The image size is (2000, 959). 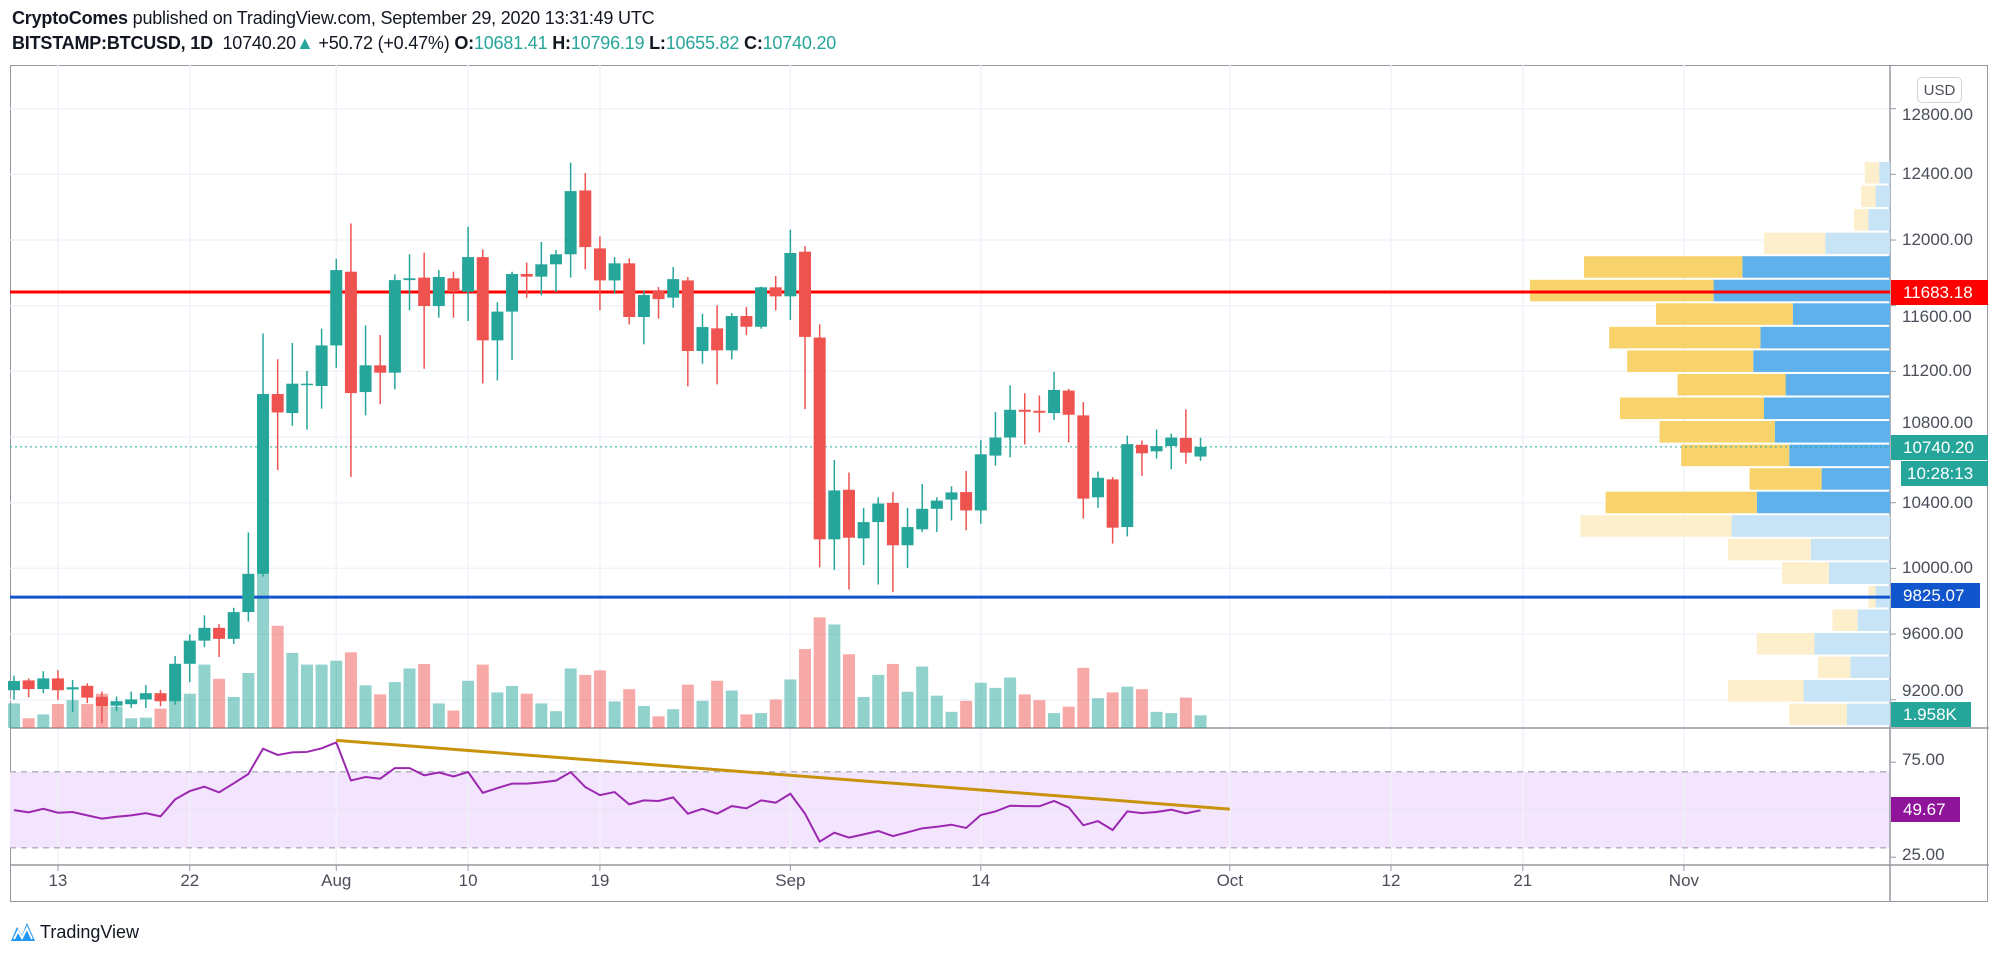 What do you see at coordinates (561, 43) in the screenshot?
I see `high-label: H:` at bounding box center [561, 43].